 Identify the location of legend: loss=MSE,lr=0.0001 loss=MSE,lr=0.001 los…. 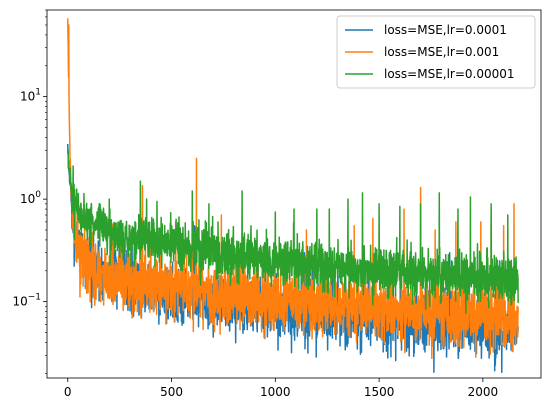
(436, 52).